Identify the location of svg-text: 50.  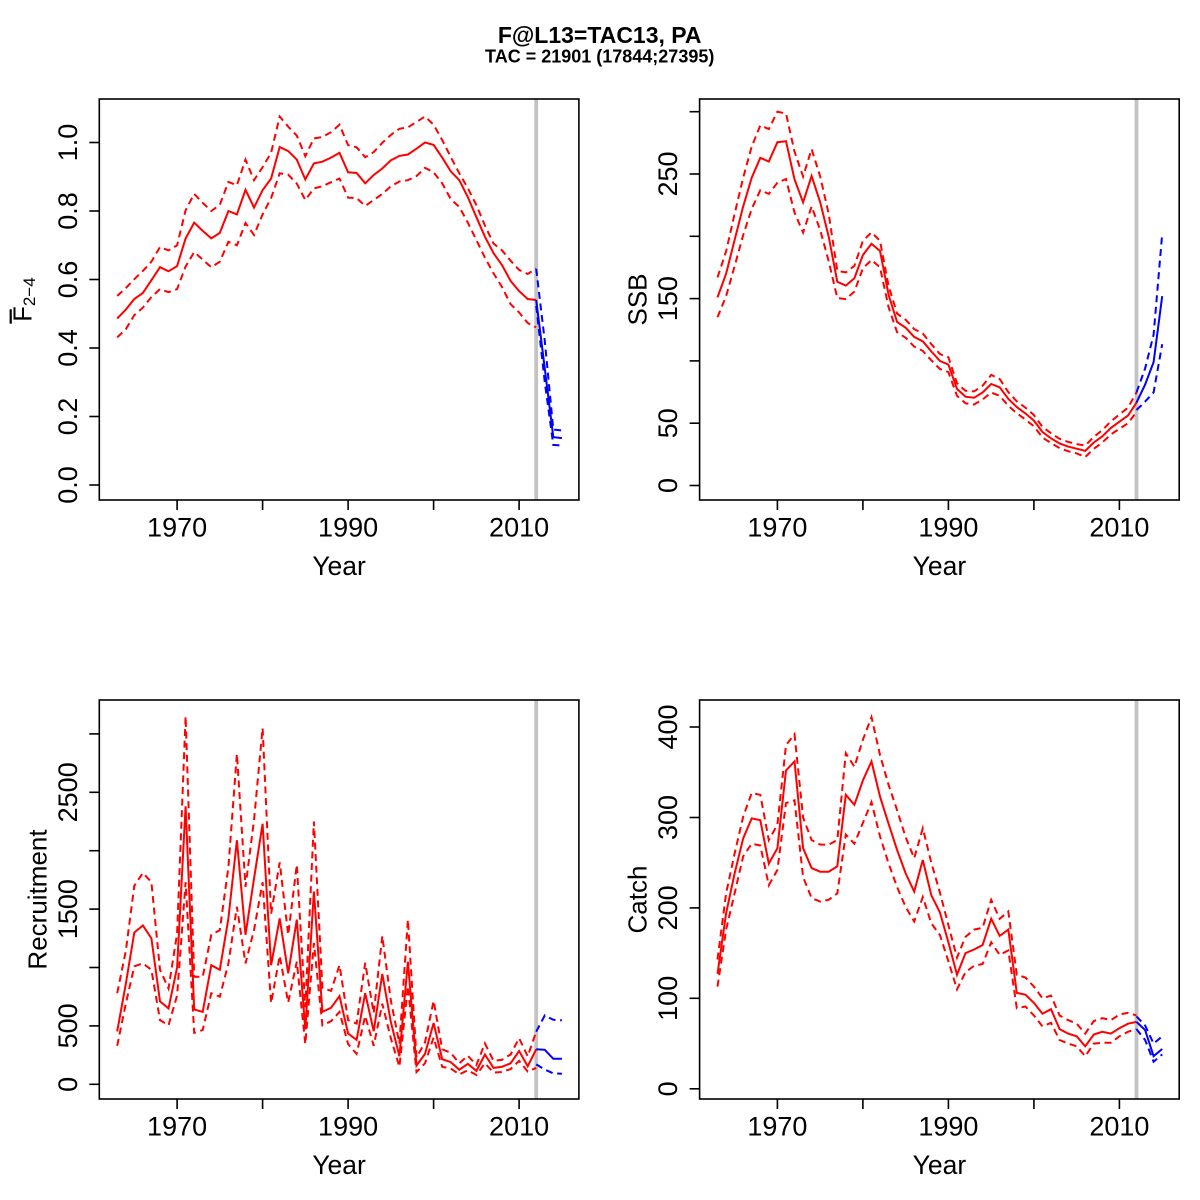
(668, 423).